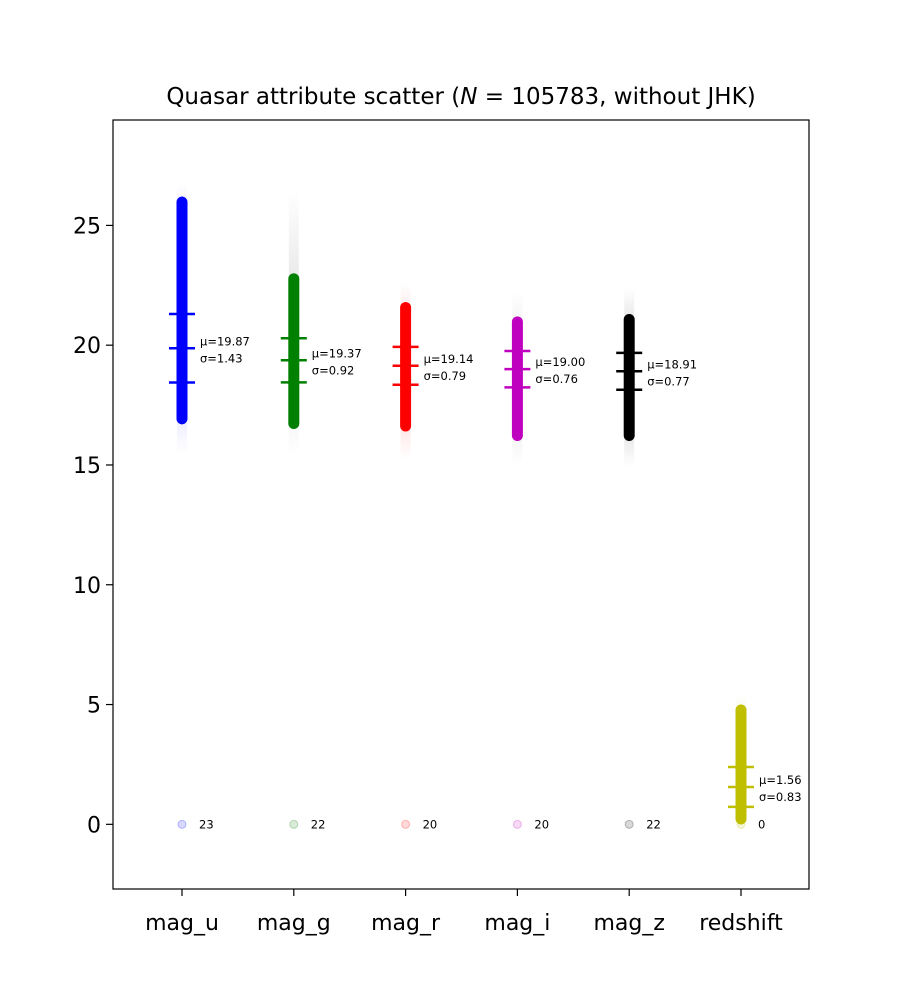 Image resolution: width=900 pixels, height=1004 pixels. What do you see at coordinates (672, 364) in the screenshot?
I see `mean-annotation: μ=18.91` at bounding box center [672, 364].